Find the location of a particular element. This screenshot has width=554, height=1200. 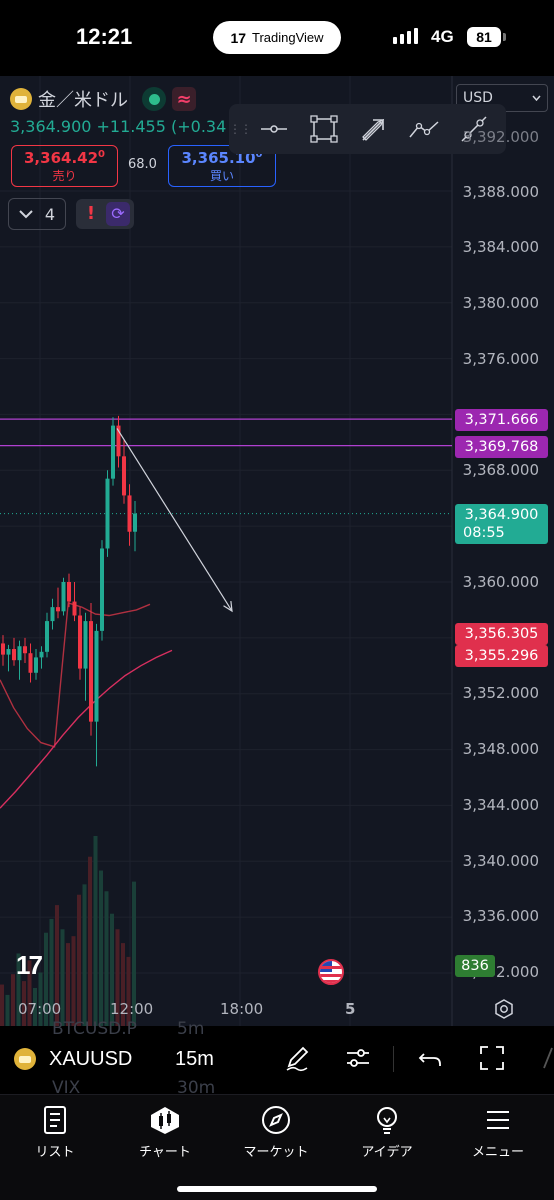

tab-ideas: アイデア is located at coordinates (387, 1132).